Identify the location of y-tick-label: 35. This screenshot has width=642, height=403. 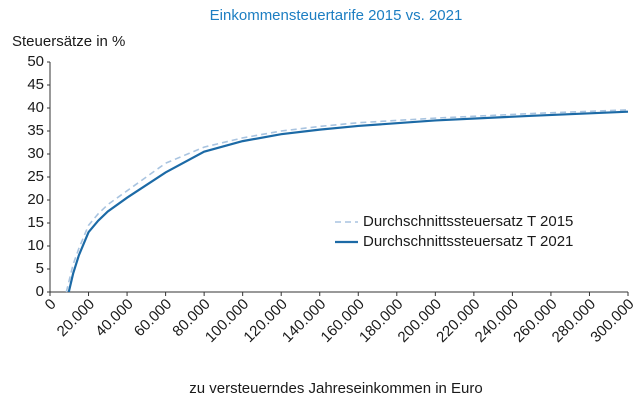
(35, 130).